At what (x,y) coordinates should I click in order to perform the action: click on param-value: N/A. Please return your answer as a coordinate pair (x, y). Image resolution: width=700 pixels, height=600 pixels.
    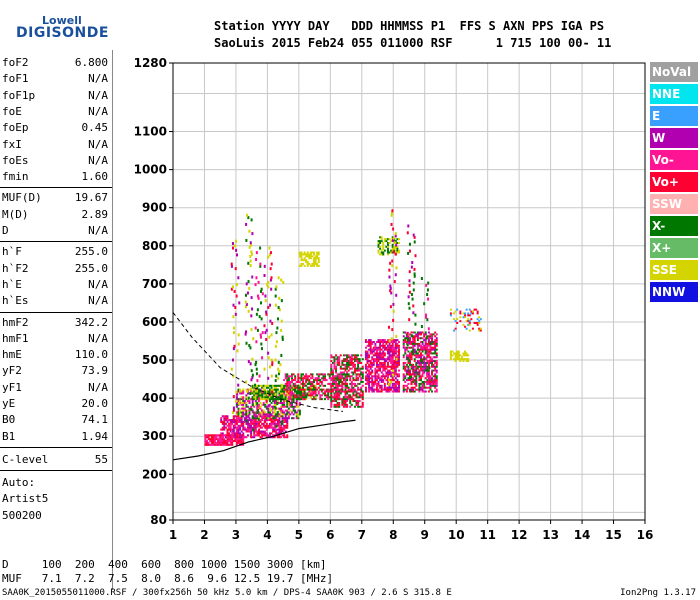
    Looking at the image, I should click on (98, 284).